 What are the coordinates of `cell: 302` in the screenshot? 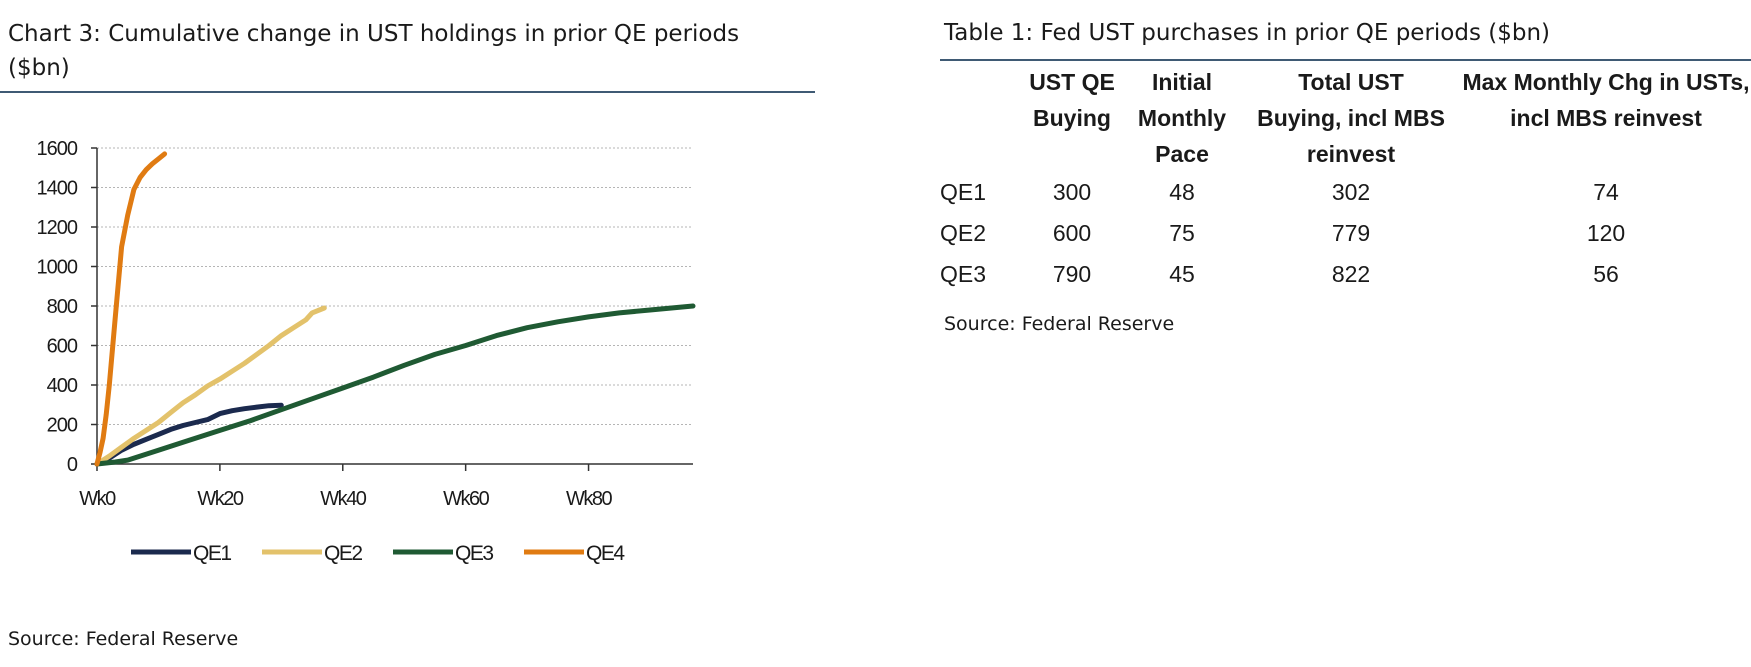 It's located at (1351, 192).